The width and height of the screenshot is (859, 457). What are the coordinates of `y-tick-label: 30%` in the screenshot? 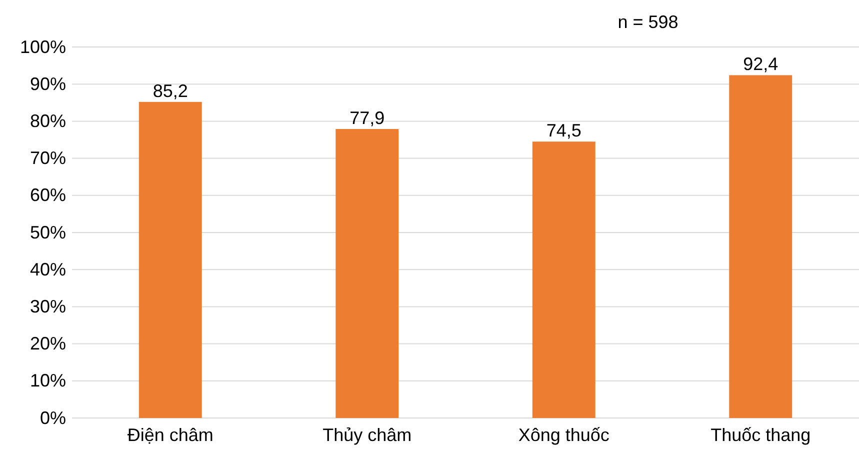 It's located at (48, 306).